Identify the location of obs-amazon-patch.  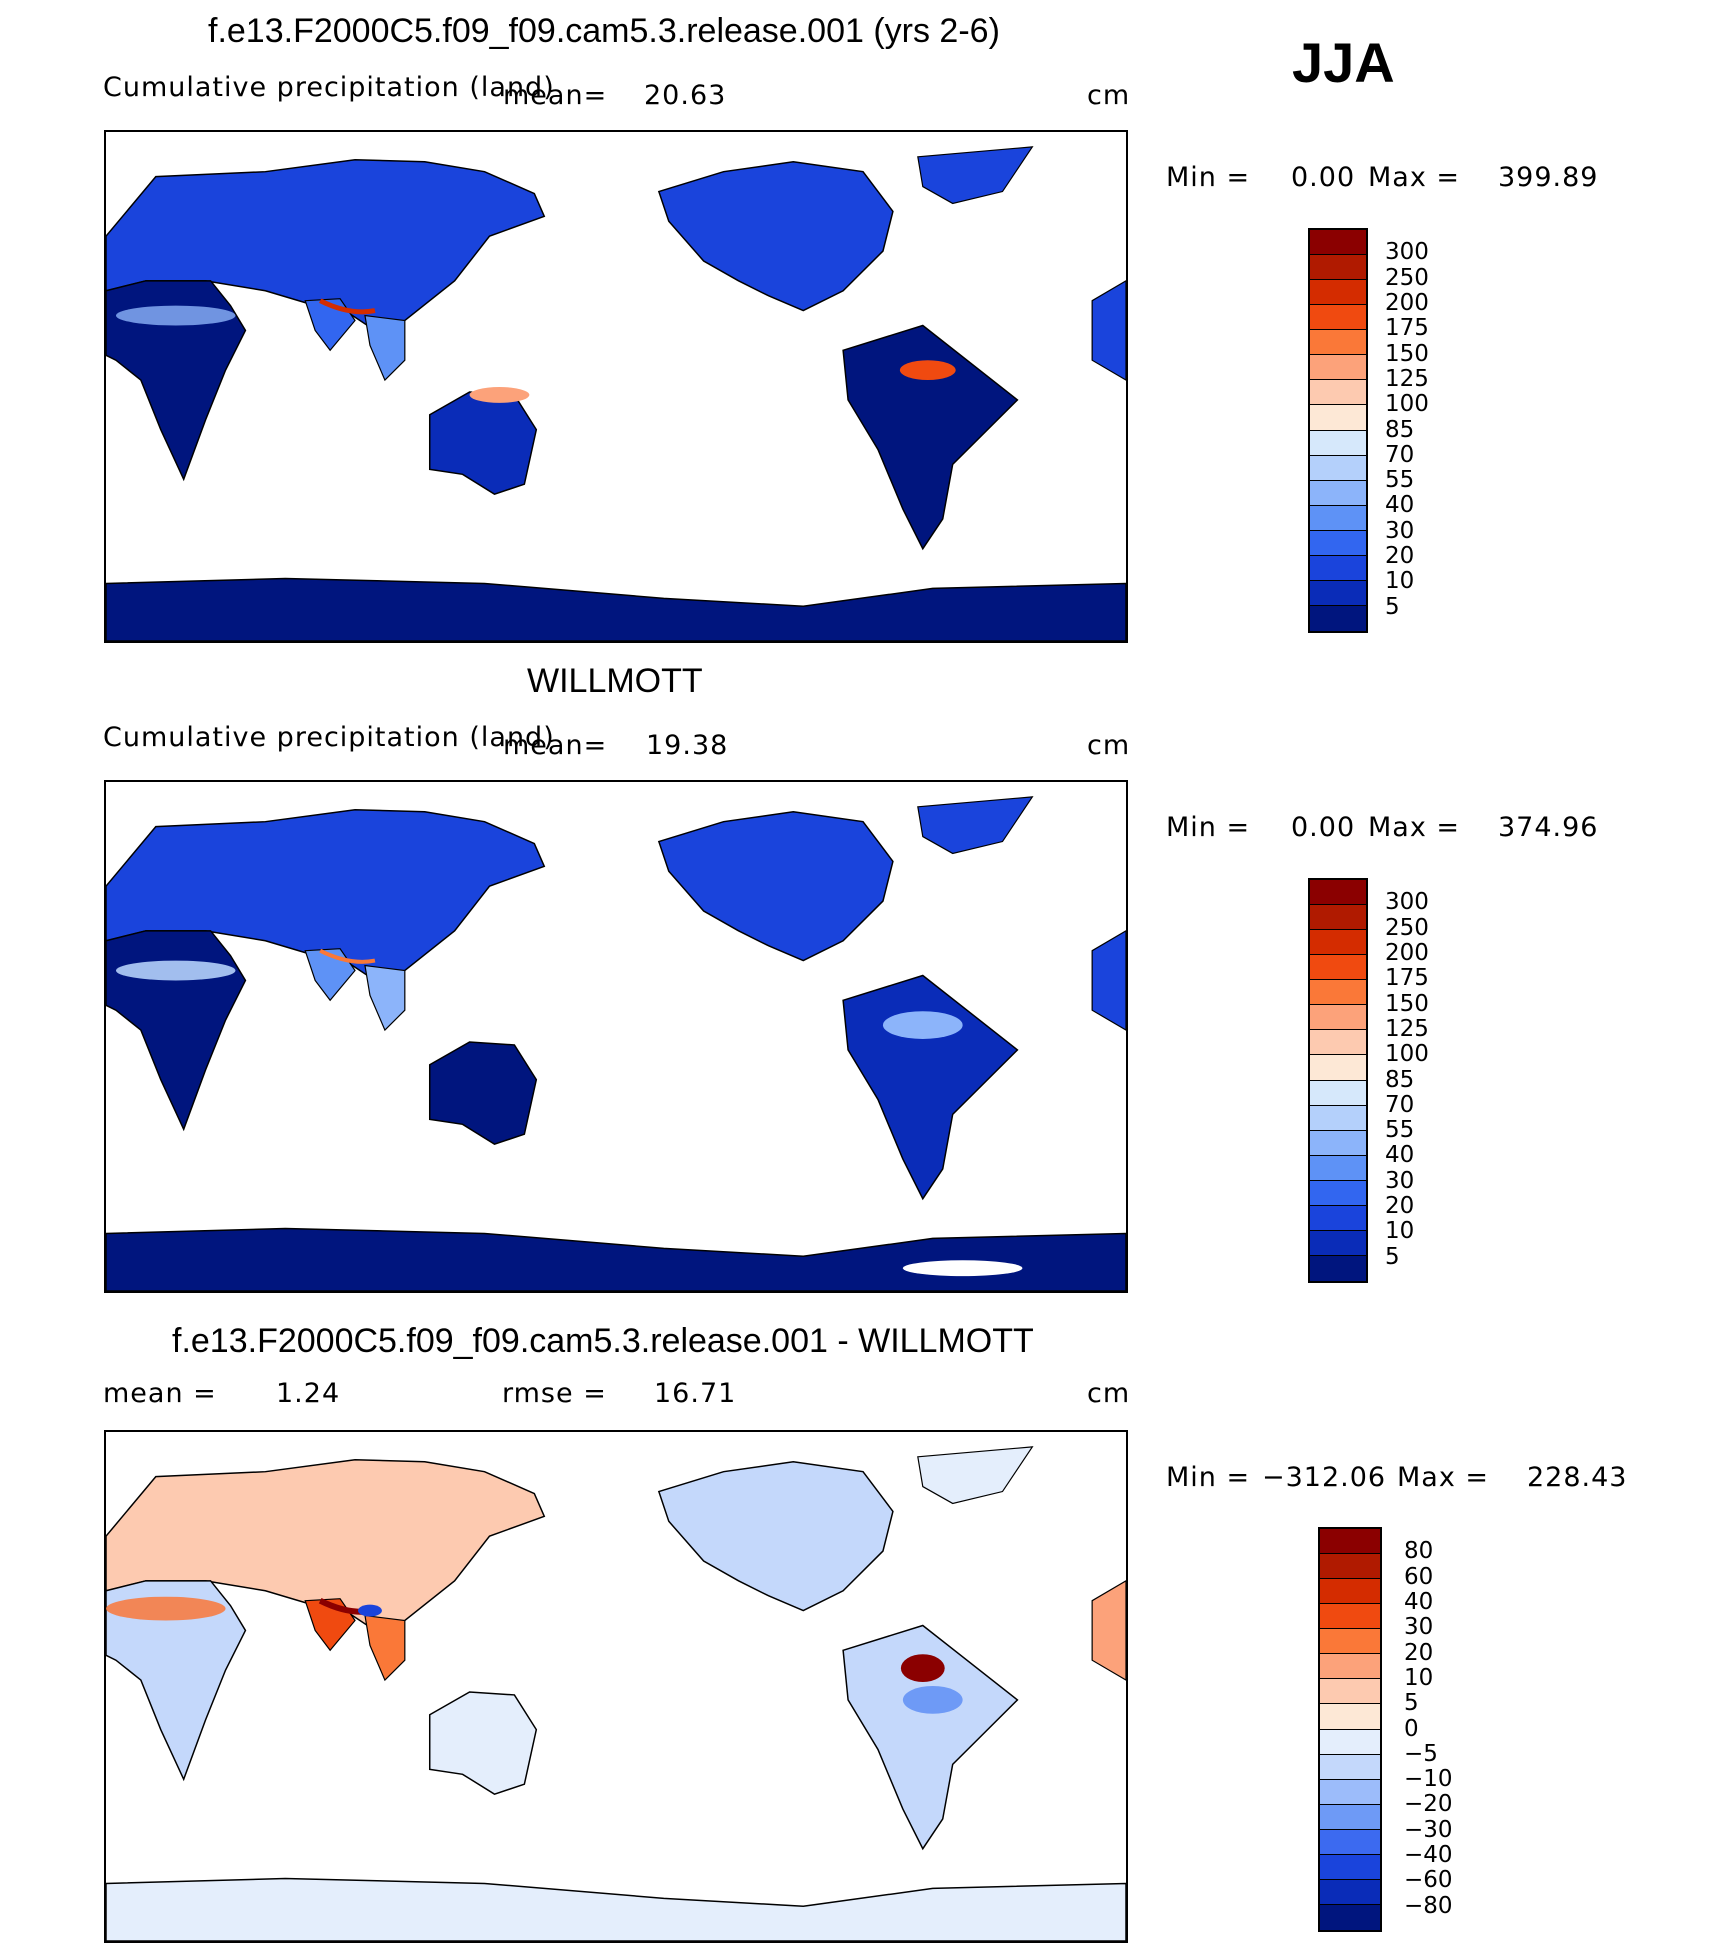
(922, 1025).